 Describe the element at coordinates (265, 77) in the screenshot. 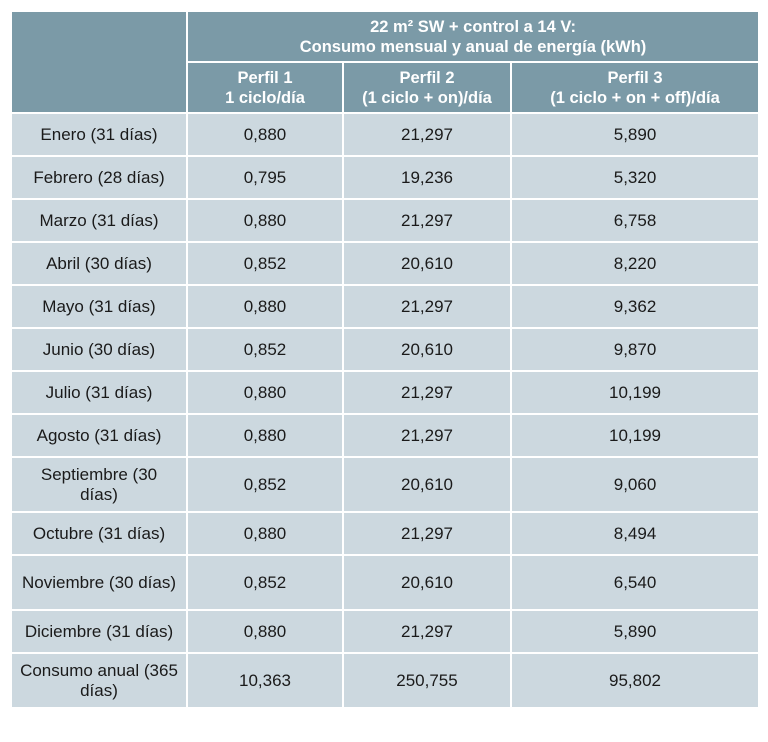

I see `profile-name: Perfil 1` at that location.